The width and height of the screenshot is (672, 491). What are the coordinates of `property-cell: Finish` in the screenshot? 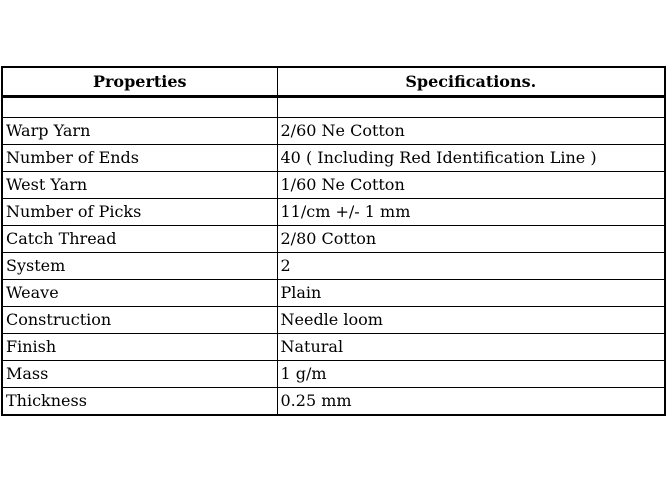 It's located at (139, 347).